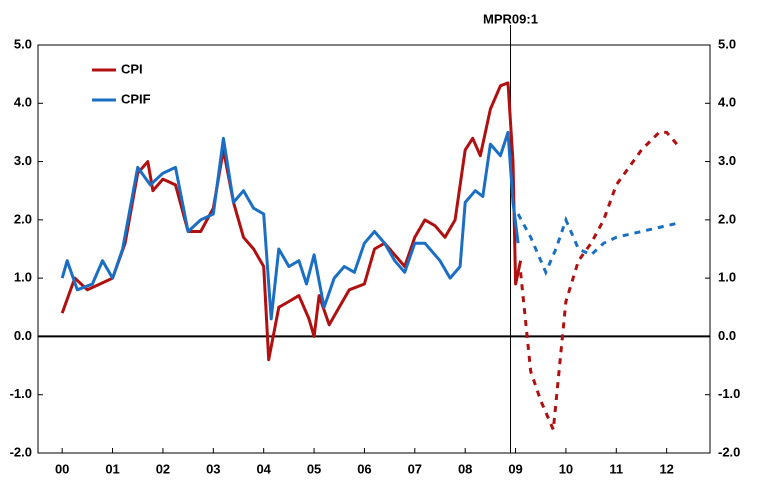 The image size is (765, 488). I want to click on y-tick-label: 0.0, so click(23, 335).